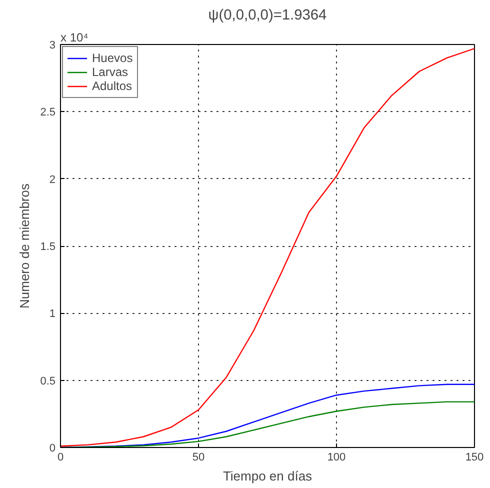 The image size is (490, 488). What do you see at coordinates (52, 448) in the screenshot?
I see `y-tick-label: 0` at bounding box center [52, 448].